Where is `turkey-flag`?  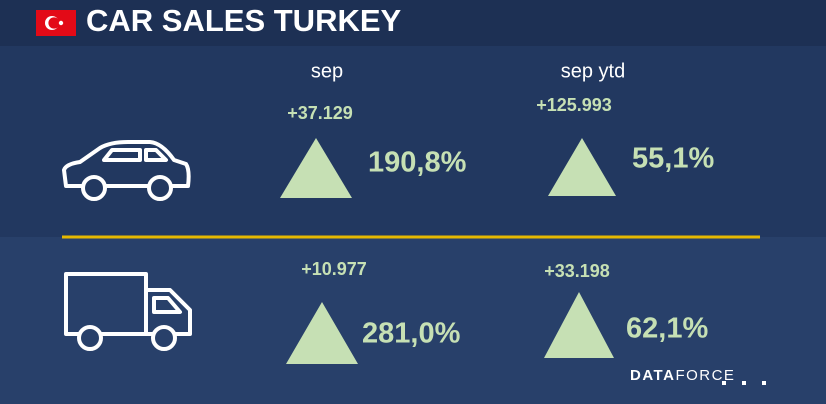
turkey-flag is located at coordinates (56, 23).